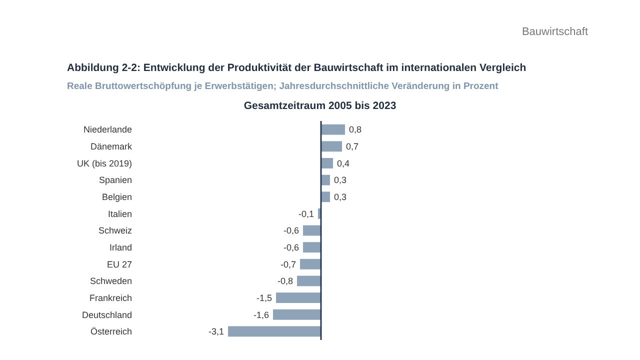  I want to click on text: Bauwirtschaft, so click(555, 32).